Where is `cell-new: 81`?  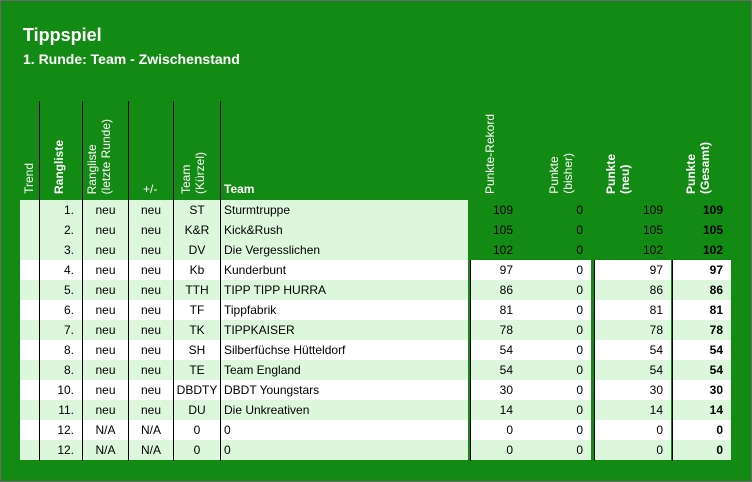 cell-new: 81 is located at coordinates (633, 310).